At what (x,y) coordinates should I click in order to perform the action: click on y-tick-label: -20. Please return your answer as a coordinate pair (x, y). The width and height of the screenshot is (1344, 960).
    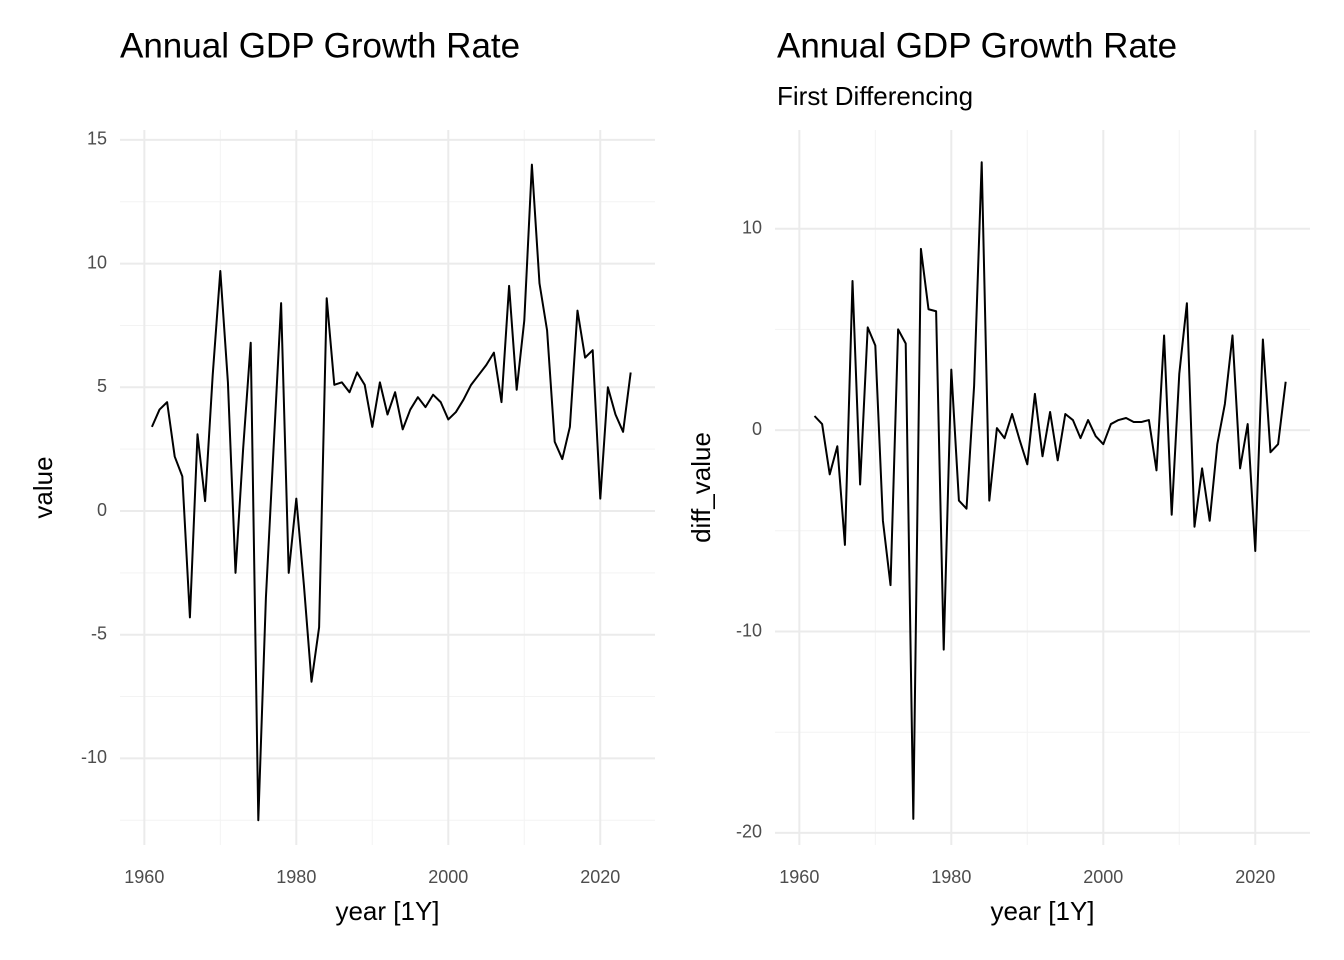
    Looking at the image, I should click on (749, 832).